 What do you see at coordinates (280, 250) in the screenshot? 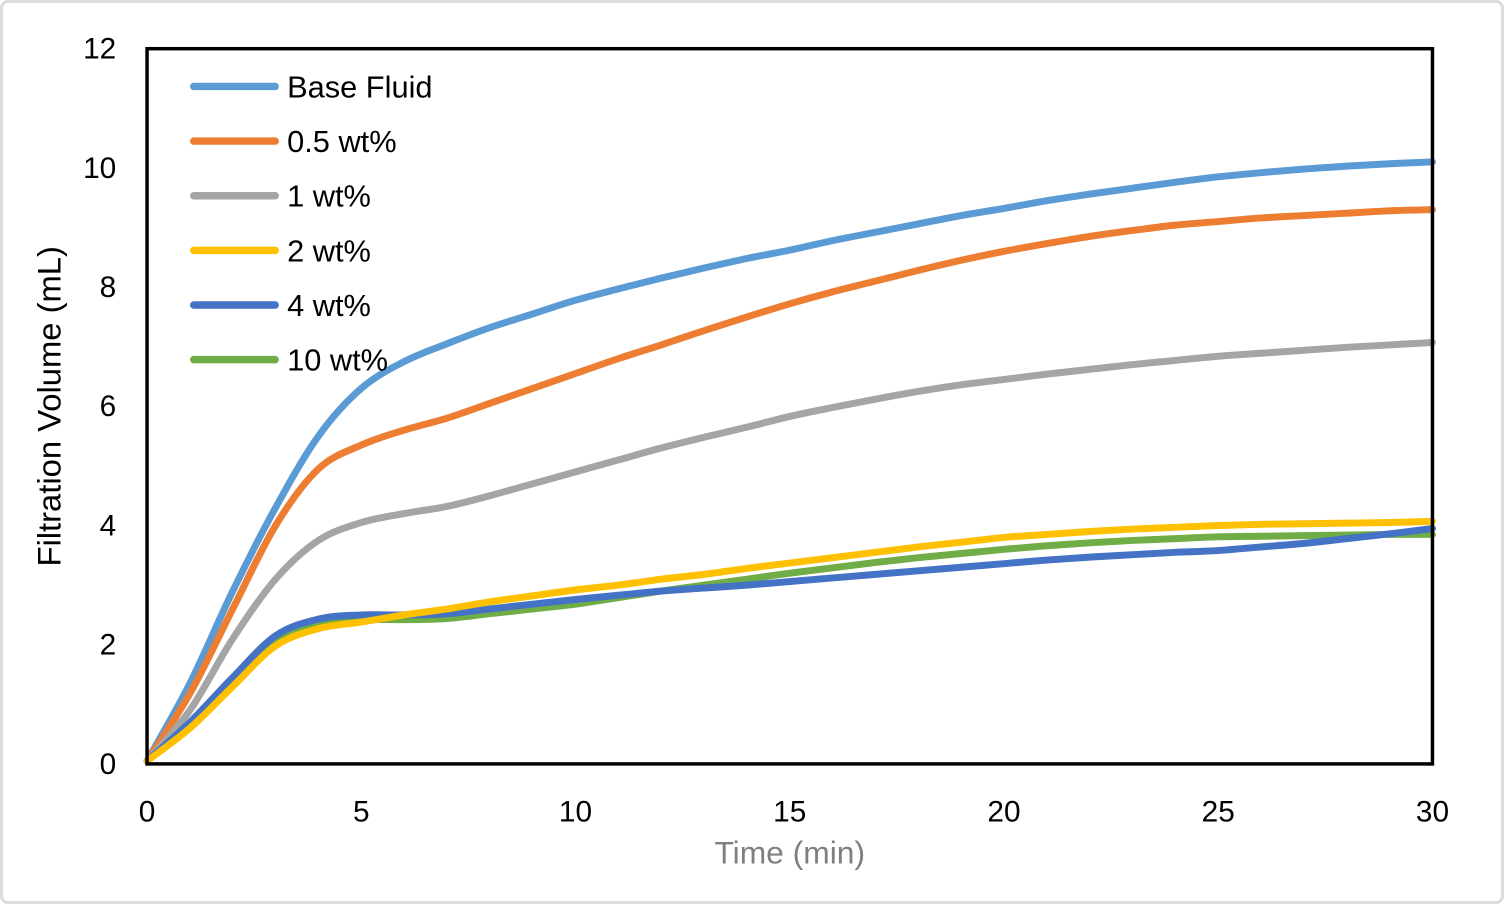
I see `legend-item-2-wt: 2 wt%` at bounding box center [280, 250].